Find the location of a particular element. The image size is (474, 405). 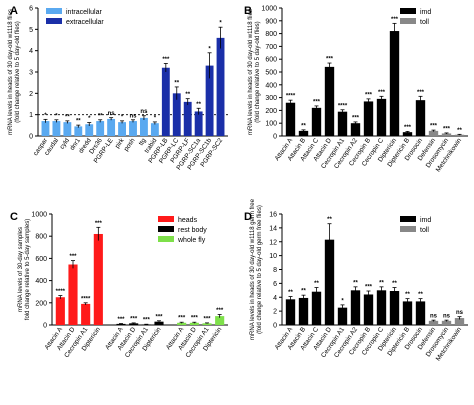

panel-label: B is located at coordinates (248, 11).